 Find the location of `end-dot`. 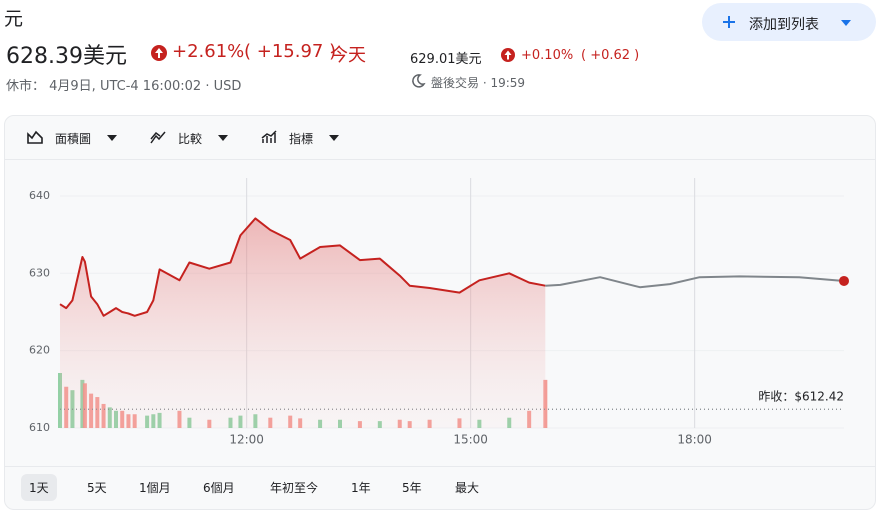

end-dot is located at coordinates (844, 280).